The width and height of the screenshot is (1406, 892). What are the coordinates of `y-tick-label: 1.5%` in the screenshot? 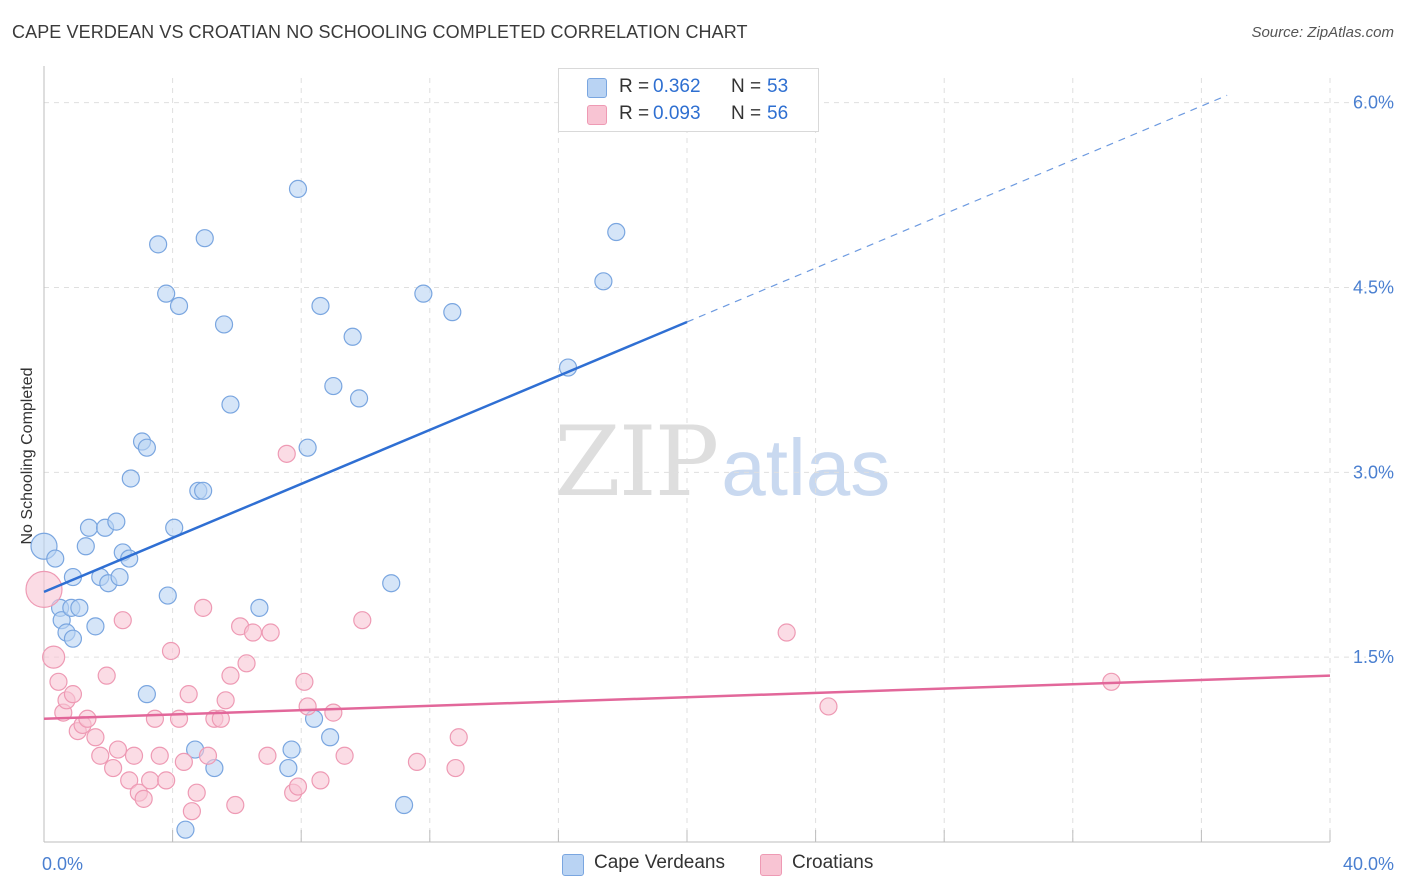 It's located at (1373, 657).